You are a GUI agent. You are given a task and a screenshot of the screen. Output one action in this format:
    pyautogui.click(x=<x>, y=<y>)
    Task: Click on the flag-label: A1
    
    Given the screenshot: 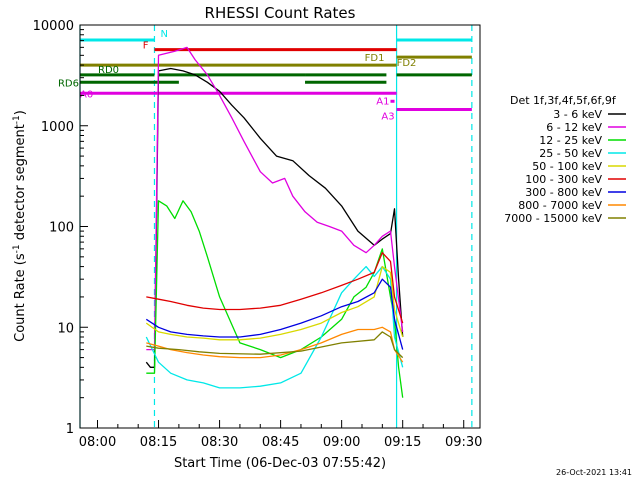 What is the action you would take?
    pyautogui.click(x=382, y=101)
    